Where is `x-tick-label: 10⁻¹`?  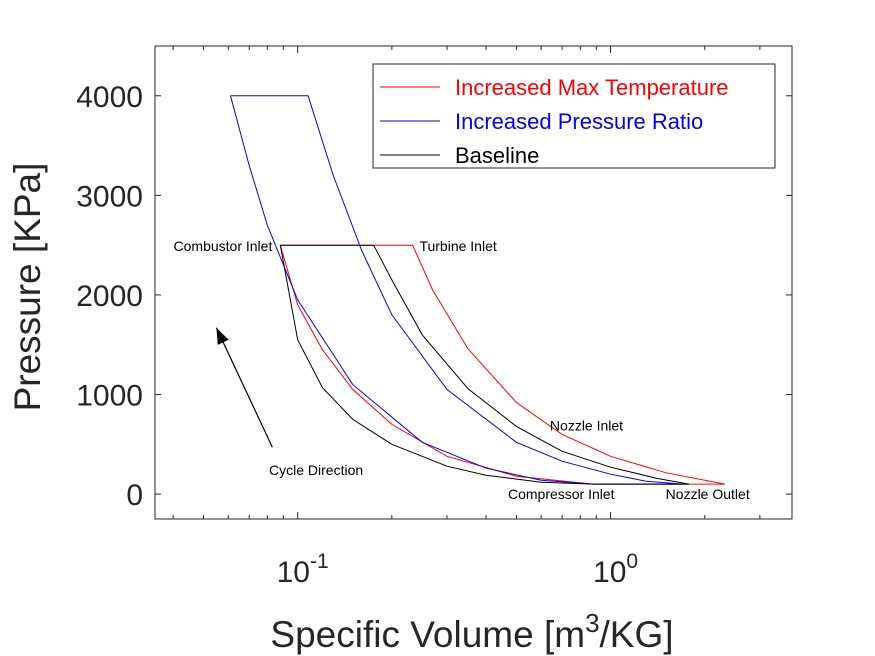
x-tick-label: 10⁻¹ is located at coordinates (303, 569).